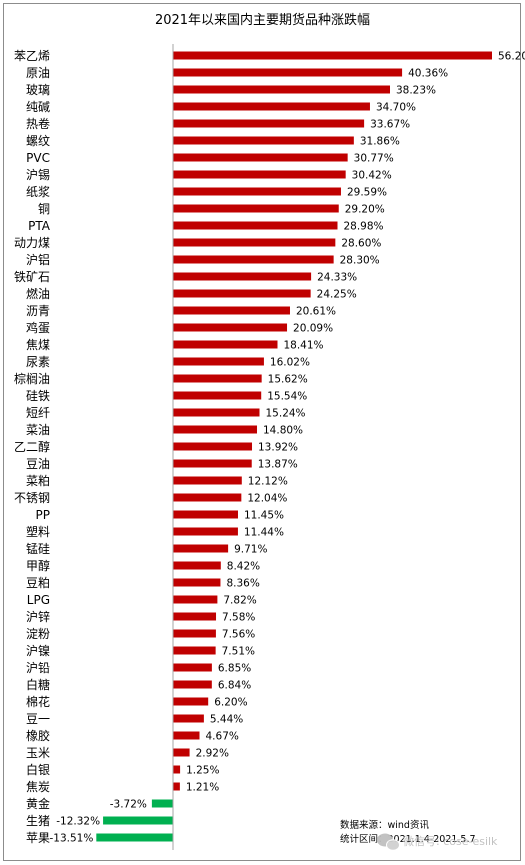 This screenshot has height=865, width=525. What do you see at coordinates (32, 56) in the screenshot?
I see `category-label: 苯乙烯` at bounding box center [32, 56].